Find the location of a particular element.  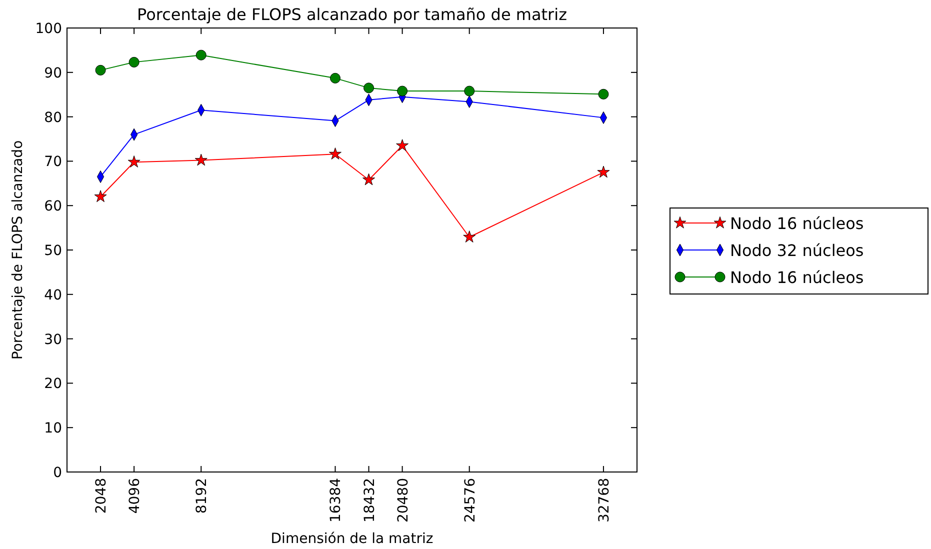

y-tick-label: 50 is located at coordinates (53, 251).